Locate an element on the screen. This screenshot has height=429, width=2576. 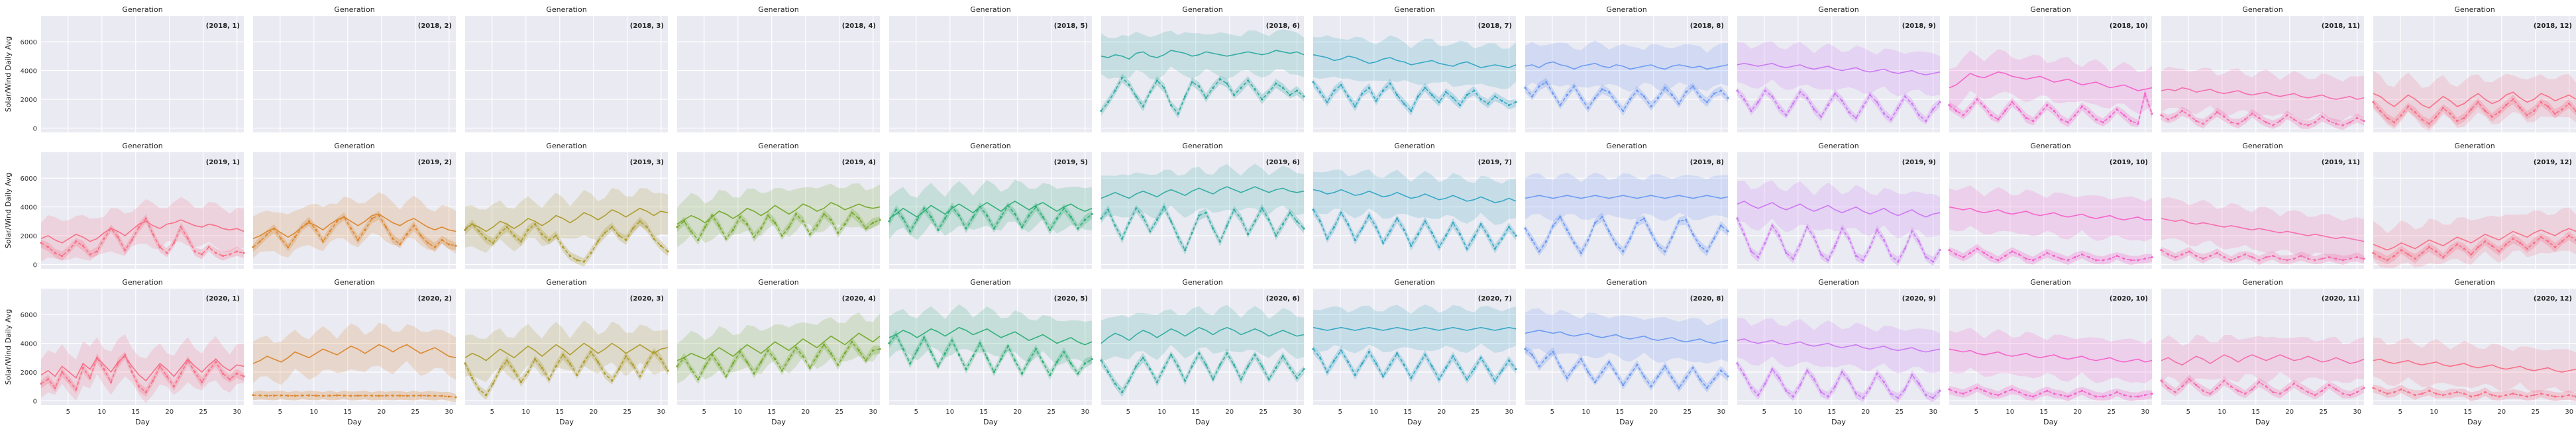
facet-panel: Generation (2019, 7) is located at coordinates (1414, 205).